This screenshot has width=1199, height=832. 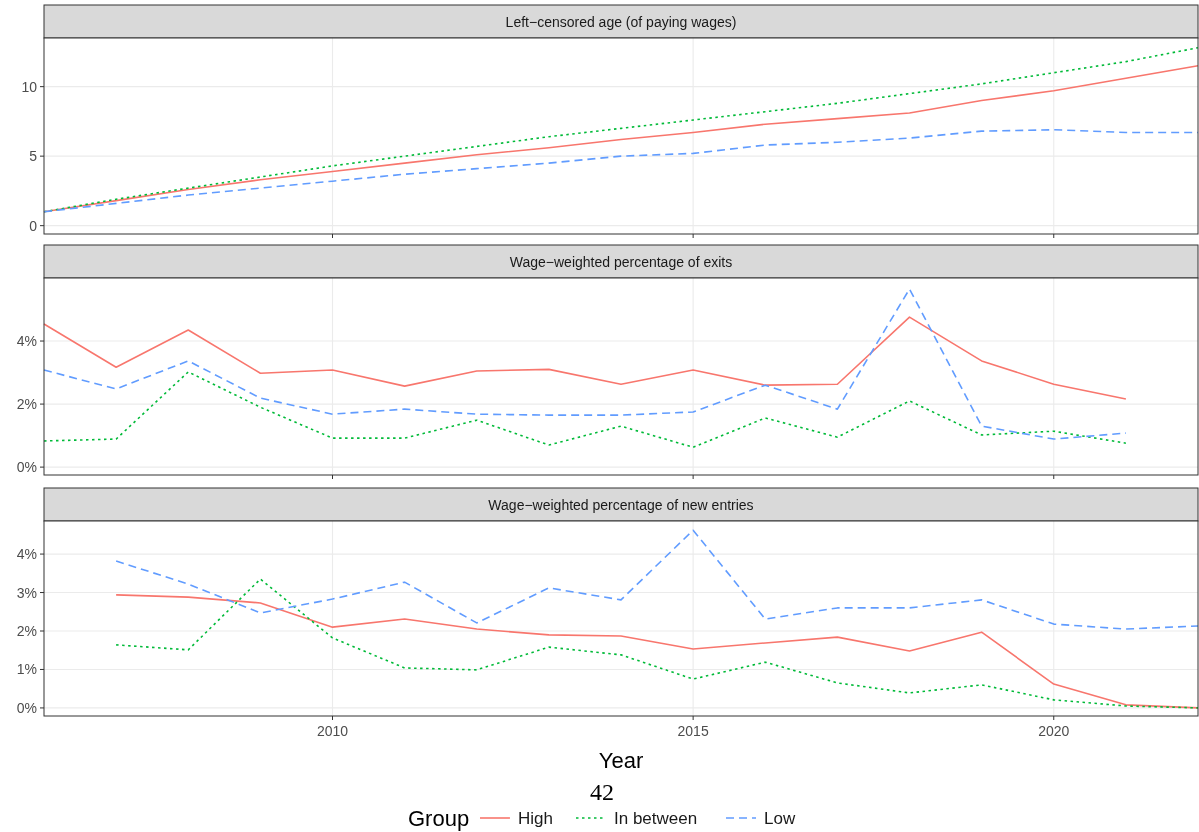 I want to click on x-tick-label: 2020, so click(x=1054, y=731).